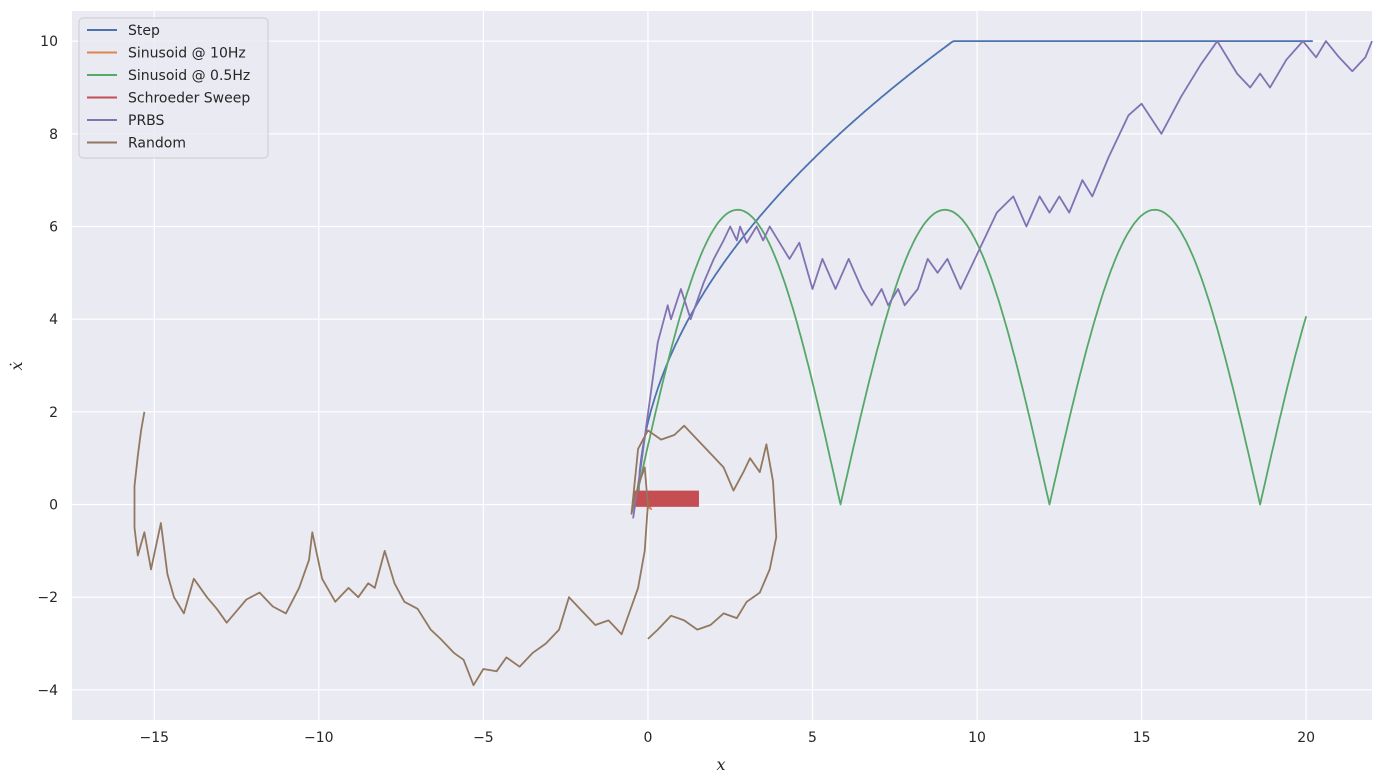 The image size is (1384, 784). Describe the element at coordinates (187, 54) in the screenshot. I see `legend-entry: Sinusoid @ 10Hz` at that location.